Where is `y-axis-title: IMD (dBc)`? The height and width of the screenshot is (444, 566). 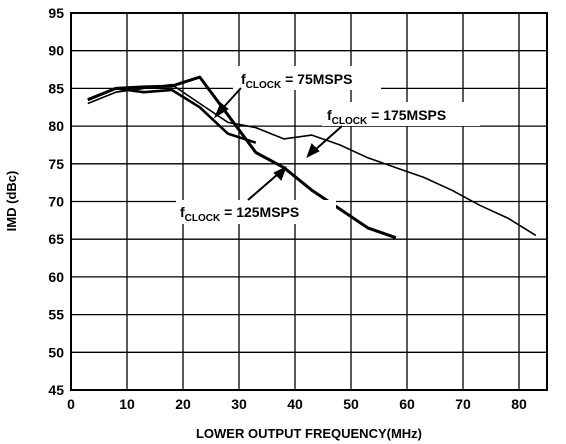
y-axis-title: IMD (dBc) is located at coordinates (11, 201).